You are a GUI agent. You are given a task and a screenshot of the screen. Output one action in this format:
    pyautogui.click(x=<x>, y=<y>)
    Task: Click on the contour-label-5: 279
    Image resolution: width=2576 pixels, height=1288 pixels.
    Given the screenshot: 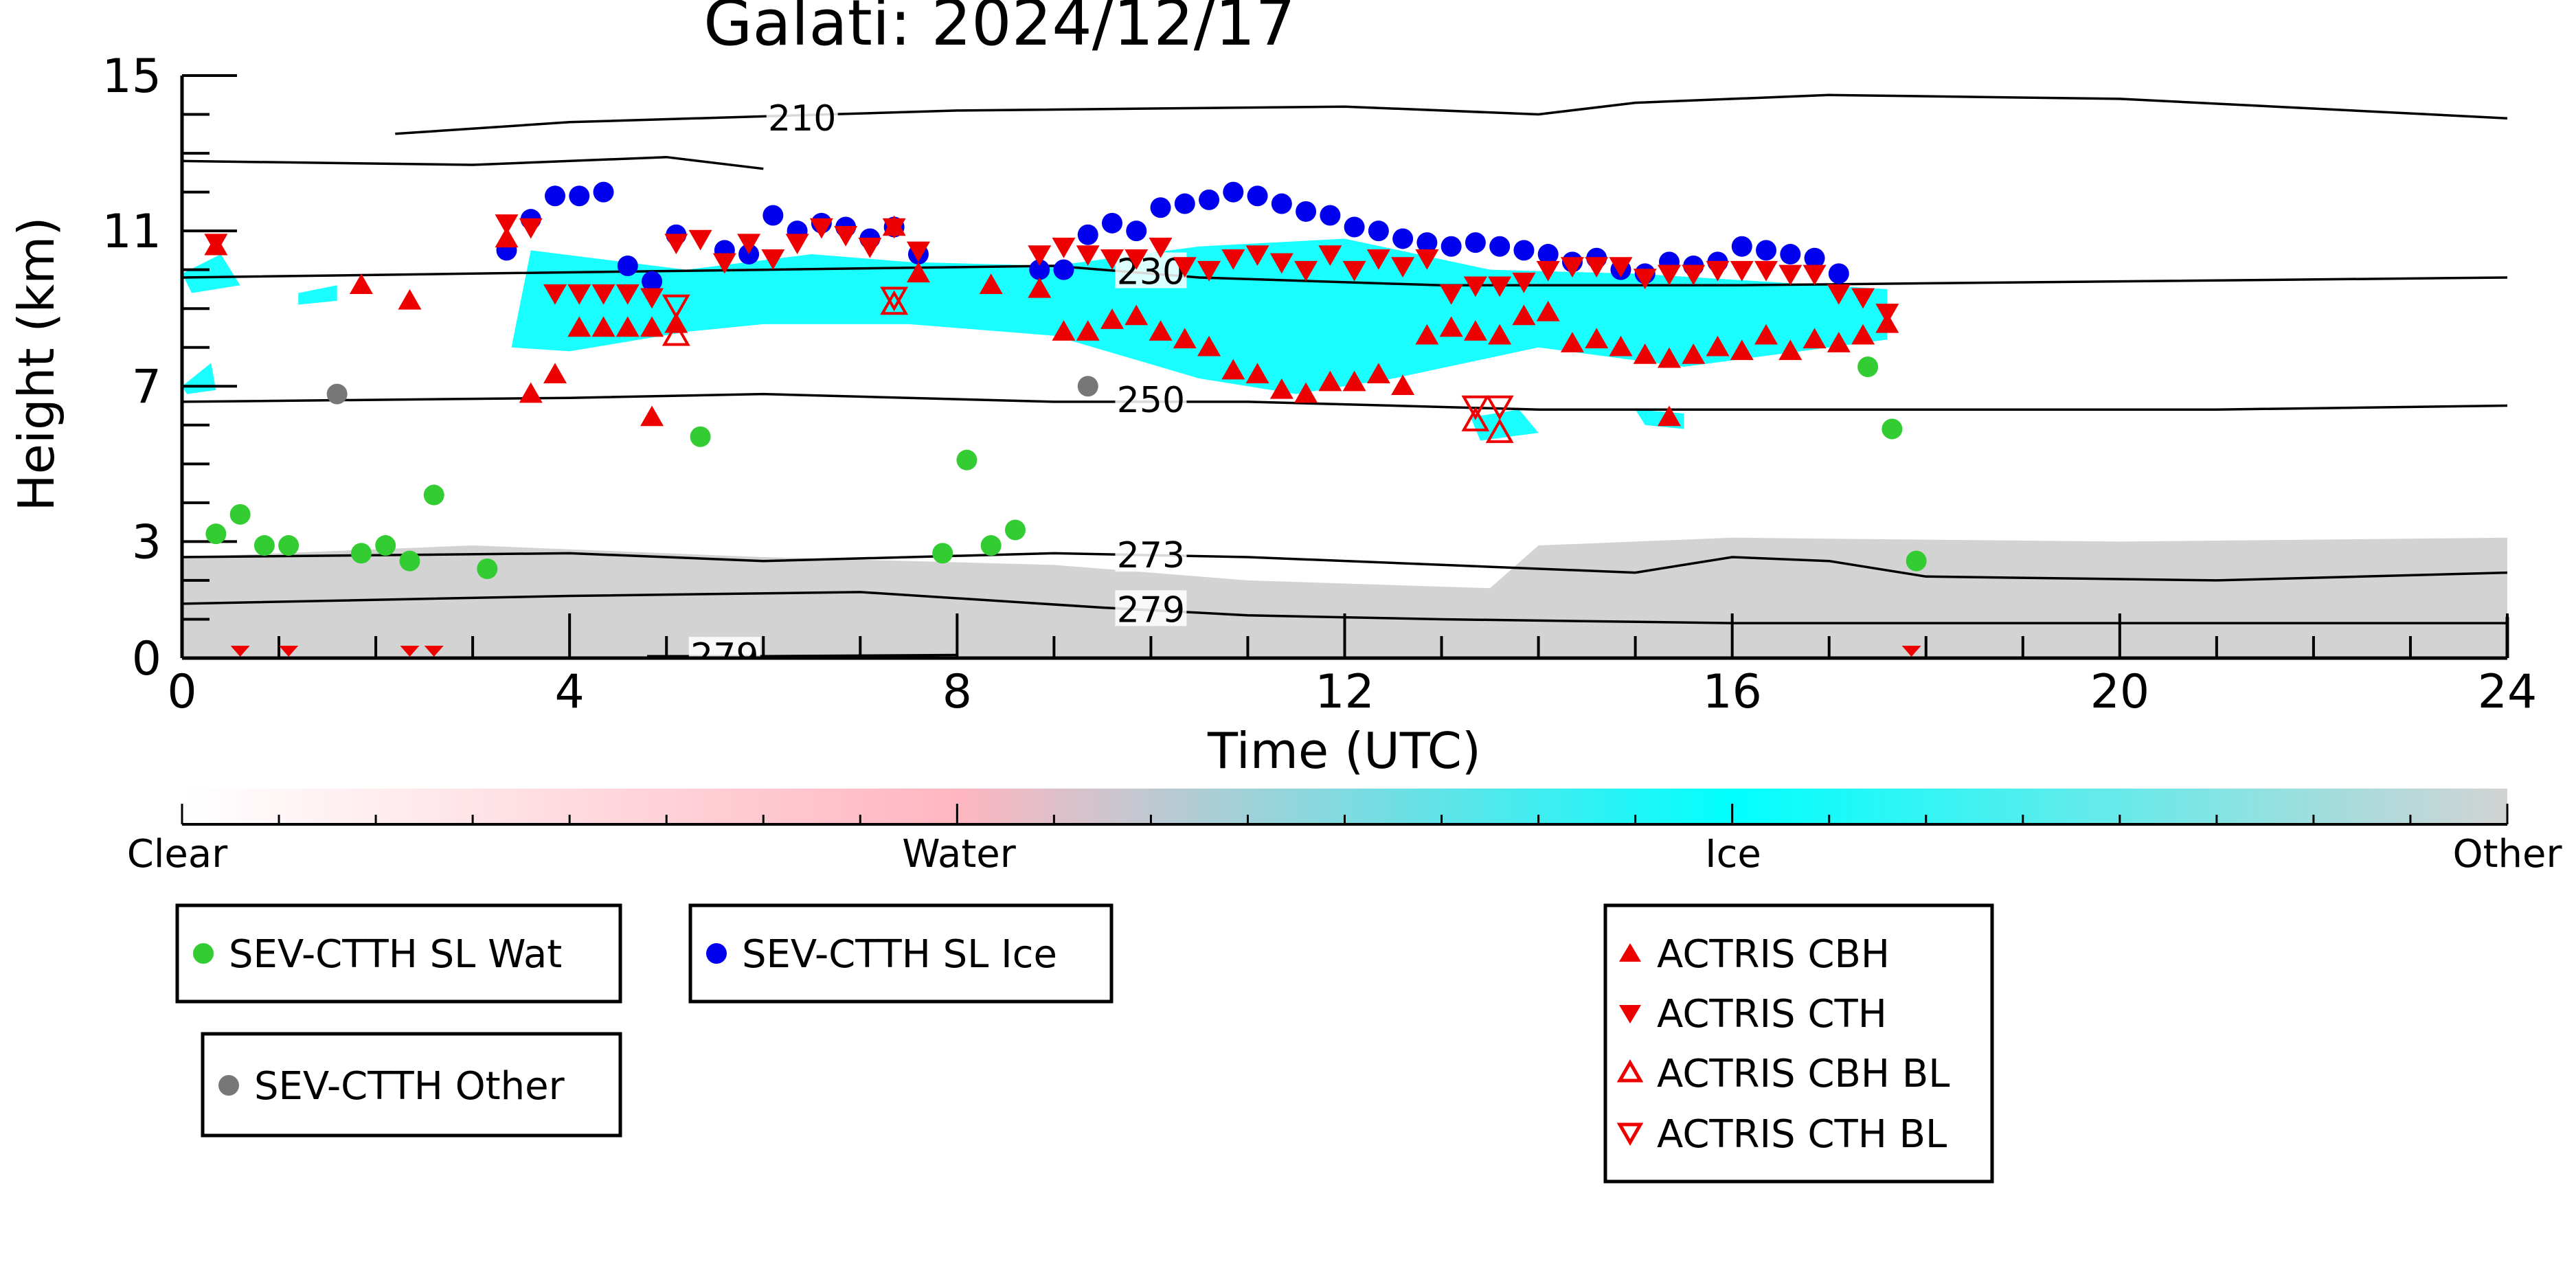 What is the action you would take?
    pyautogui.click(x=1151, y=610)
    